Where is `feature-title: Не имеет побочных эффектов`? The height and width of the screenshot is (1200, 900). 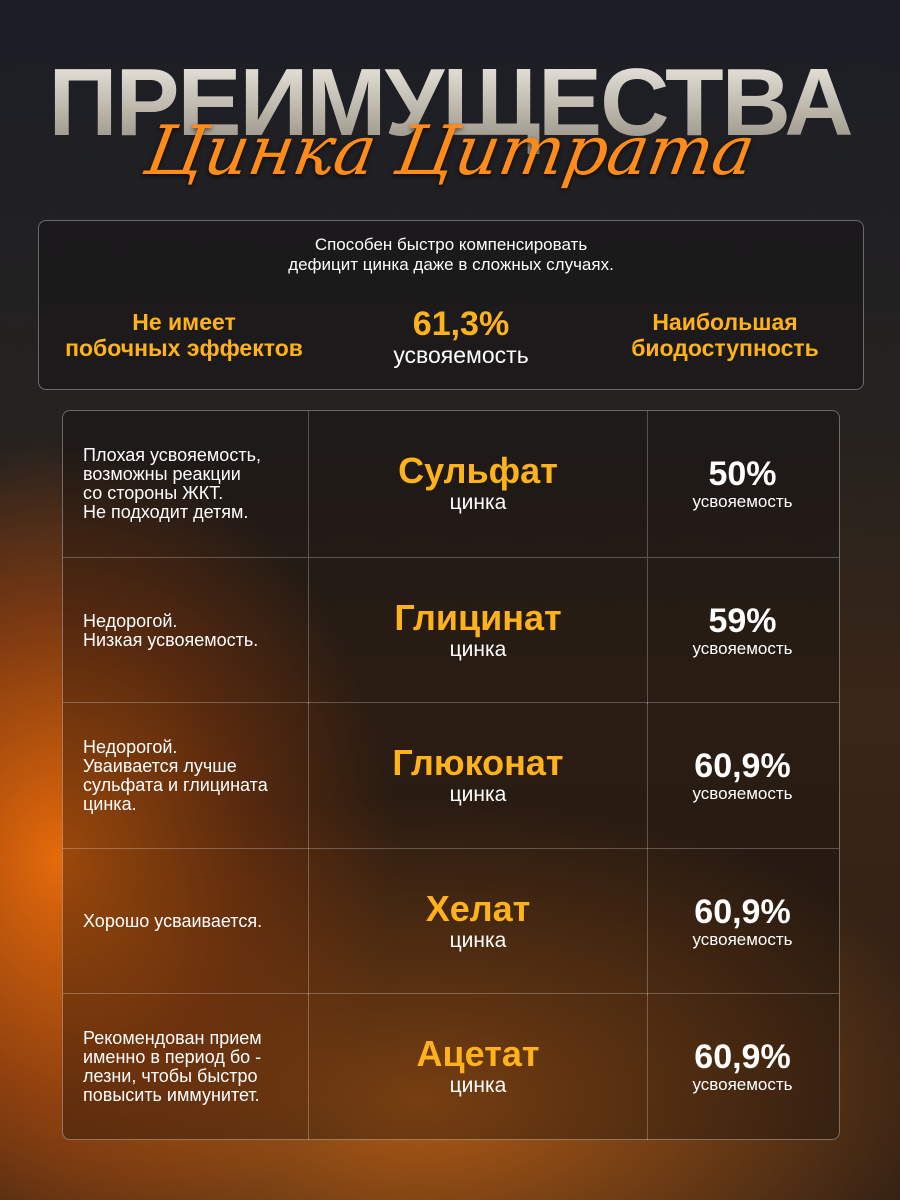 feature-title: Не имеет побочных эффектов is located at coordinates (184, 335).